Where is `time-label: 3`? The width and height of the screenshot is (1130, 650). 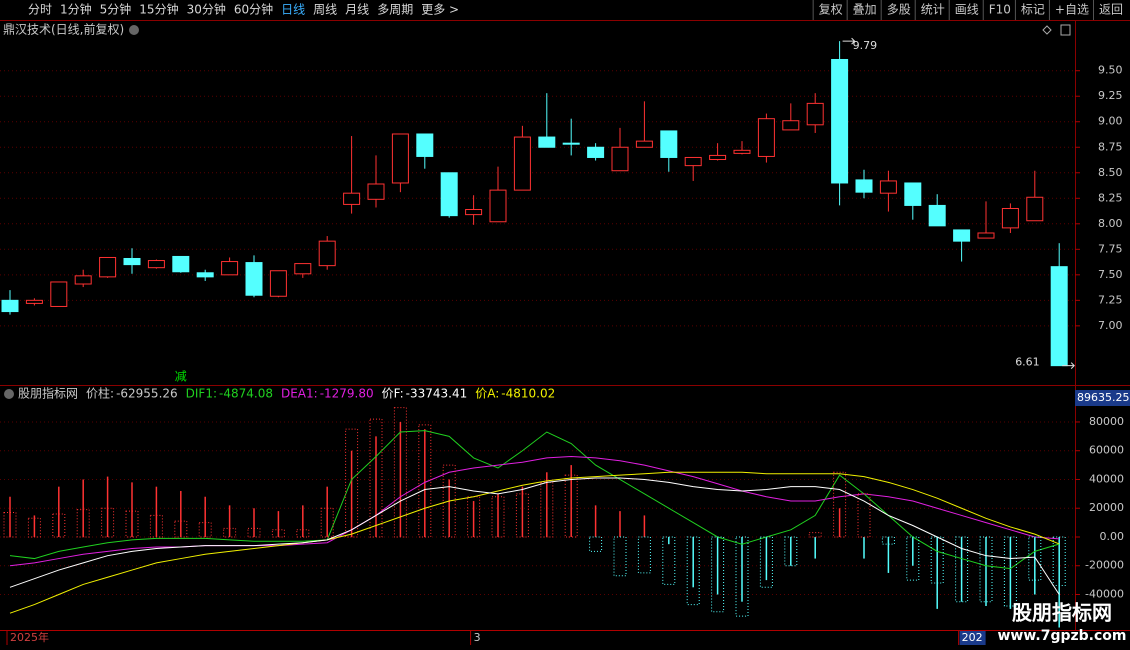
time-label: 3 is located at coordinates (477, 637).